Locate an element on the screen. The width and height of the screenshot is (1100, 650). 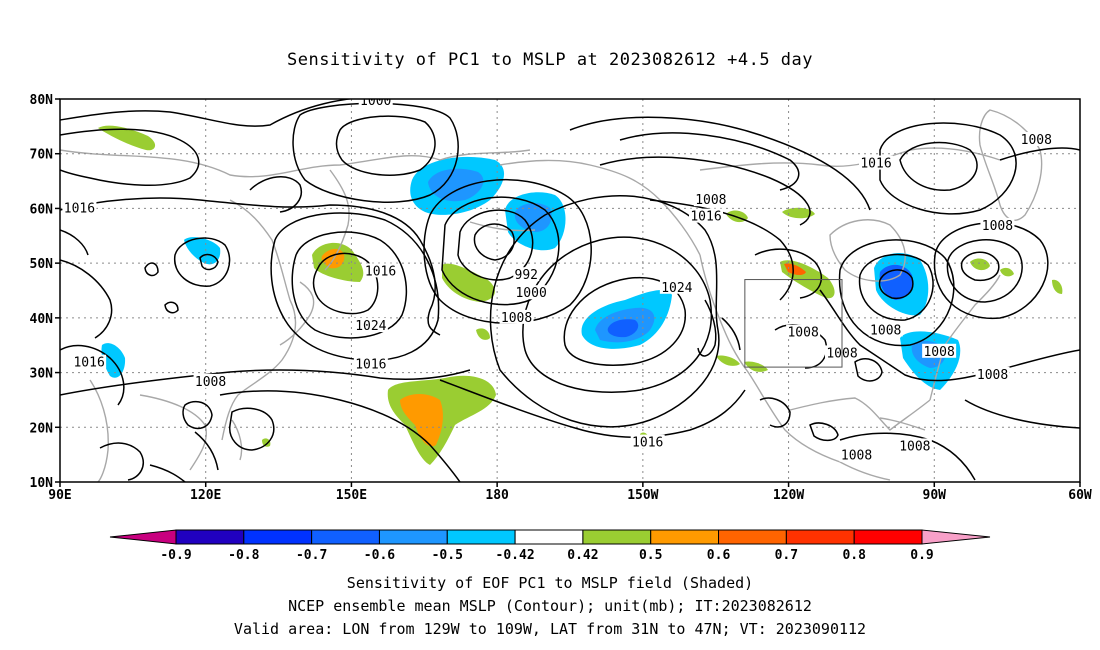
lat-tick-label: 20N is located at coordinates (42, 428).